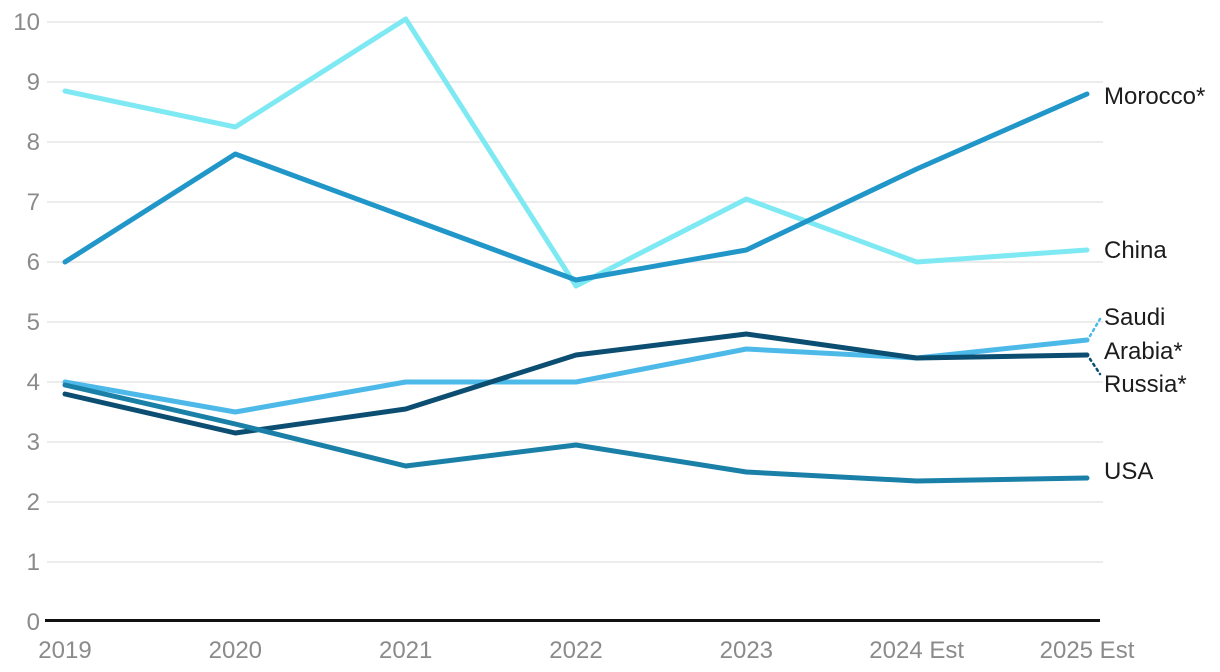 The height and width of the screenshot is (672, 1220). What do you see at coordinates (26, 22) in the screenshot?
I see `y-tick-label-10: 10` at bounding box center [26, 22].